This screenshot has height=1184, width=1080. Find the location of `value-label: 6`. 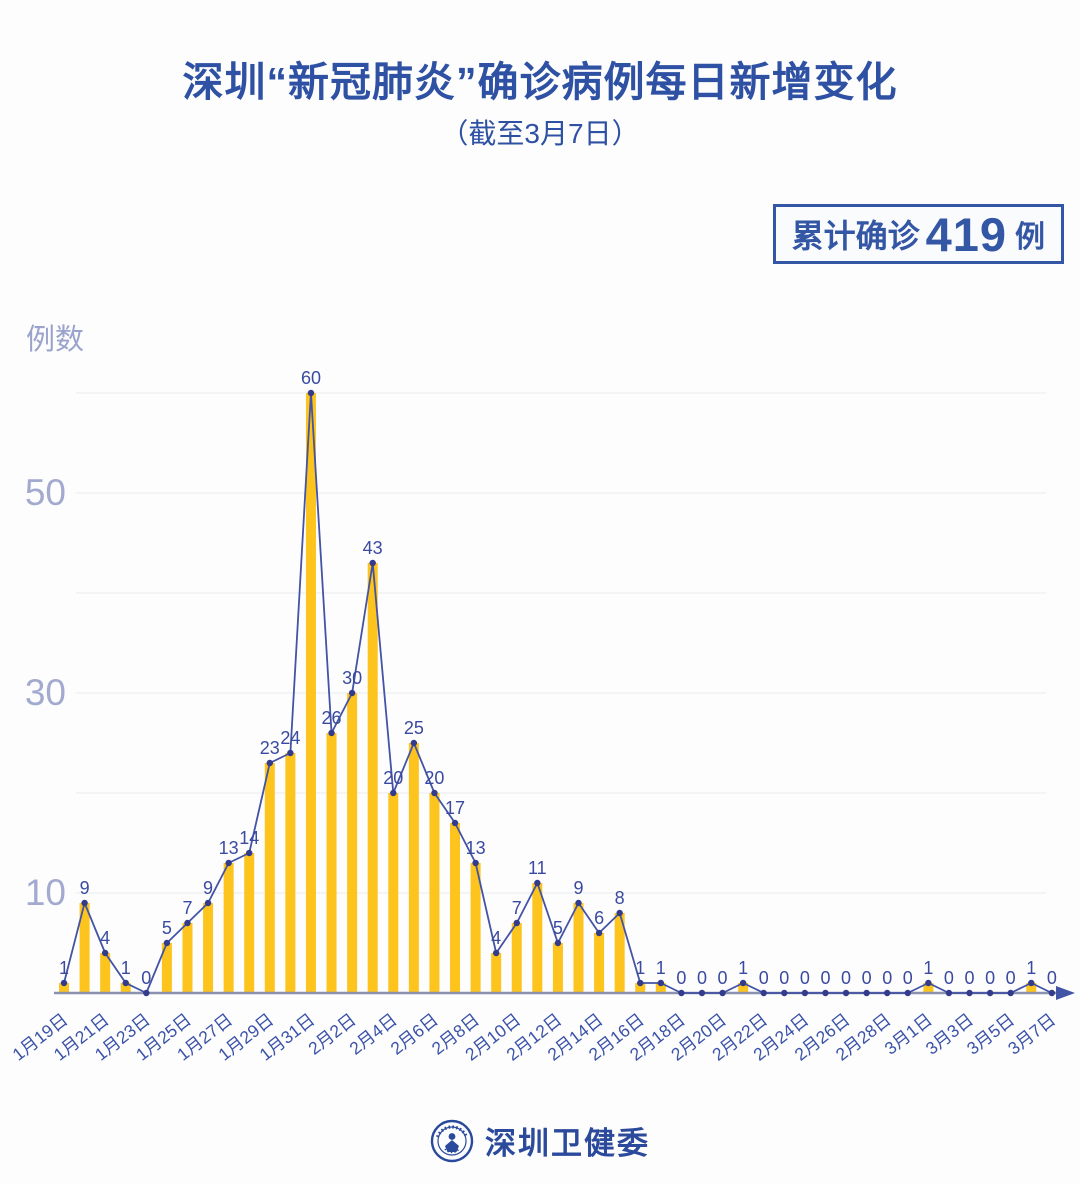

value-label: 6 is located at coordinates (599, 918).